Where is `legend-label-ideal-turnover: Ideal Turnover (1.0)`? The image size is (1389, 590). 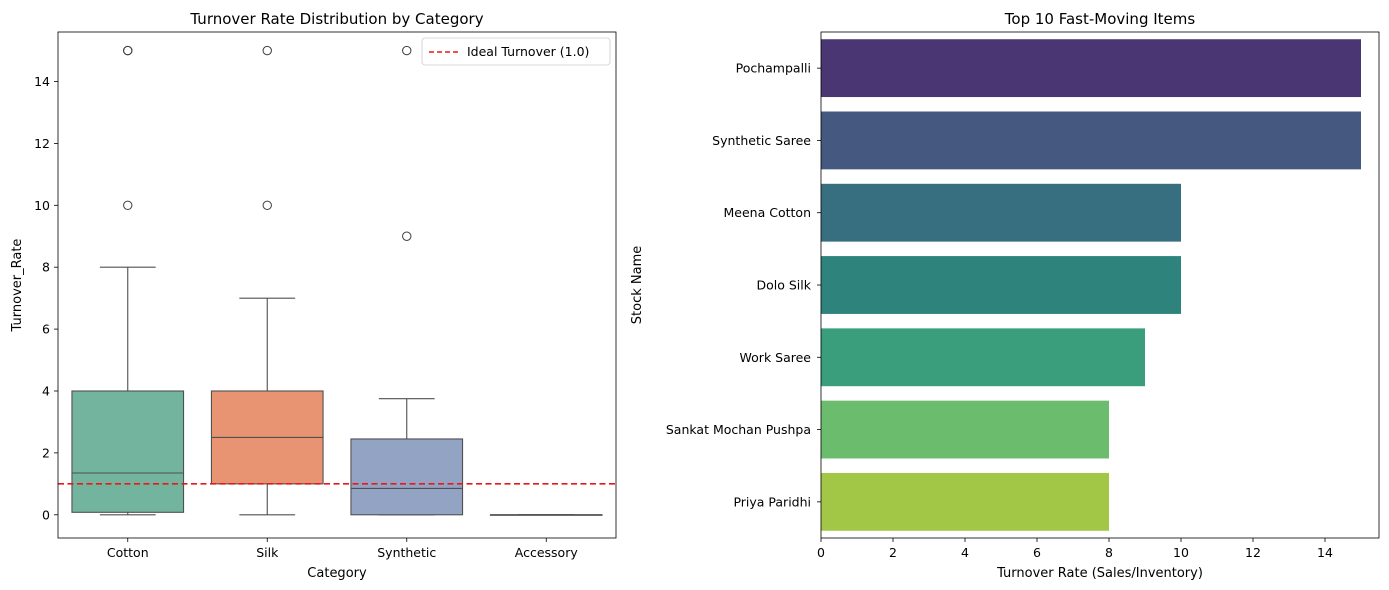 legend-label-ideal-turnover: Ideal Turnover (1.0) is located at coordinates (528, 51).